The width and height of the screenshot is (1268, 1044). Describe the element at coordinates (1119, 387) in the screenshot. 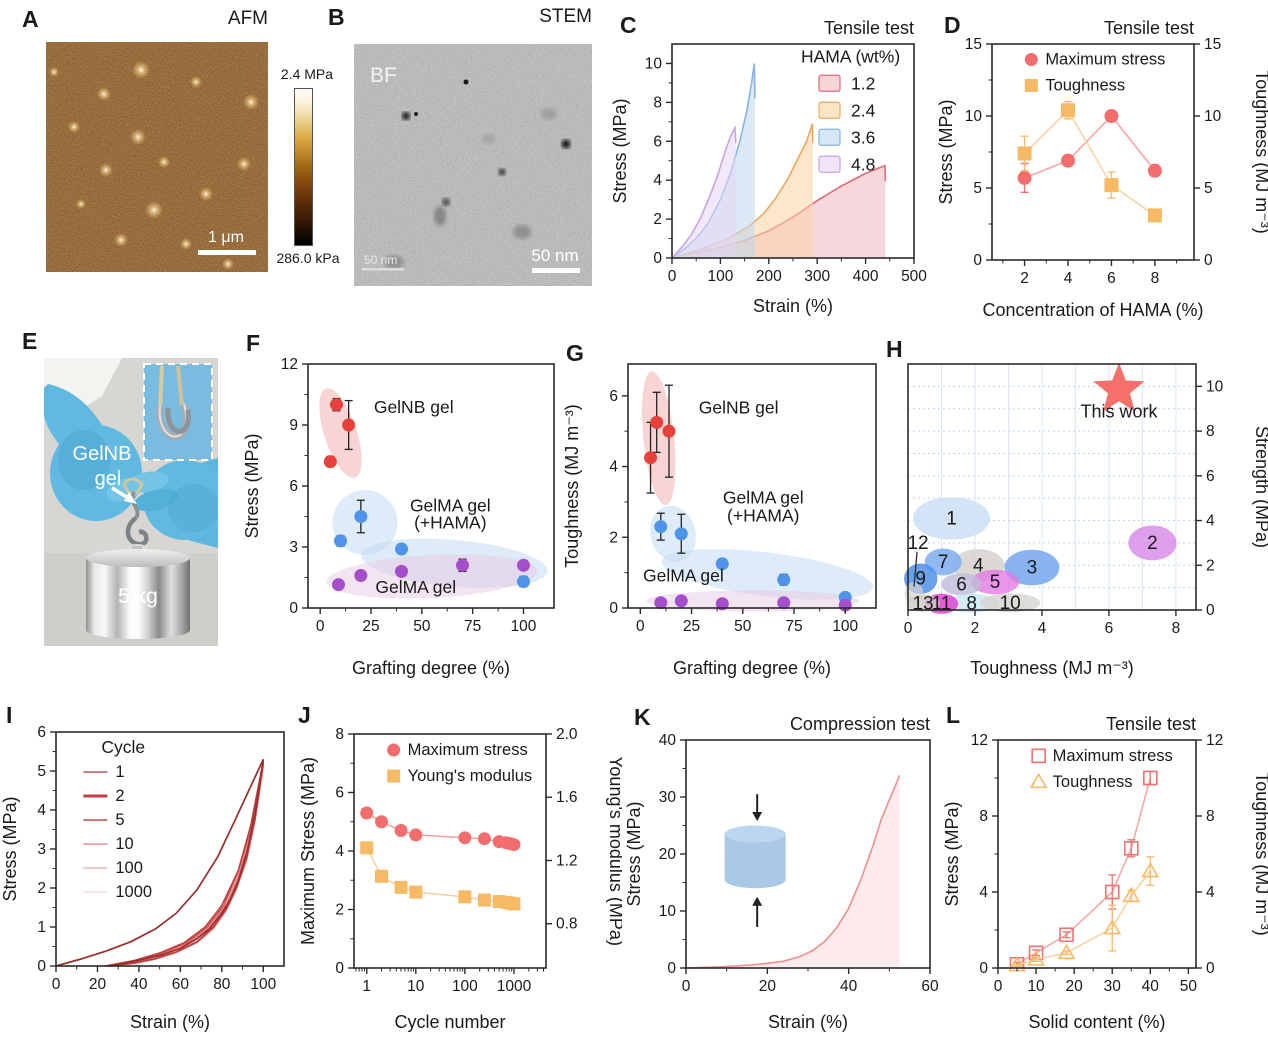

I see `this-work-star` at that location.